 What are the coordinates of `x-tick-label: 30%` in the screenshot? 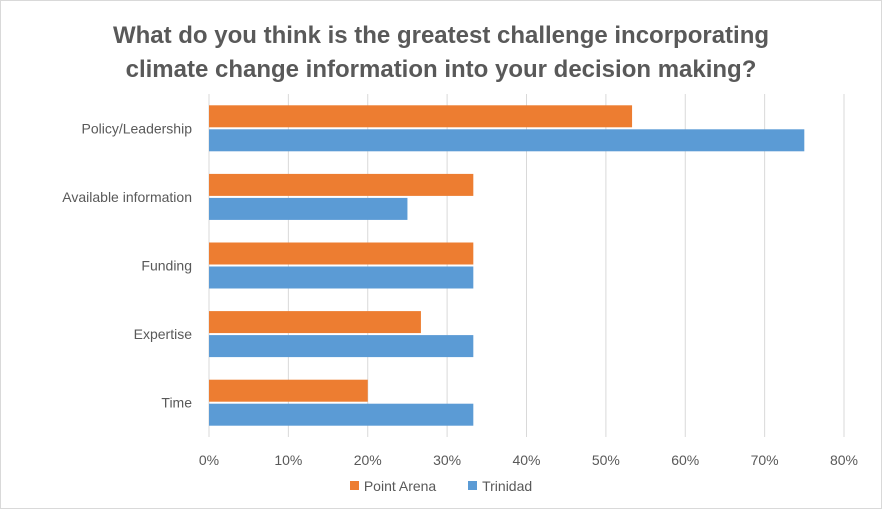 It's located at (447, 460).